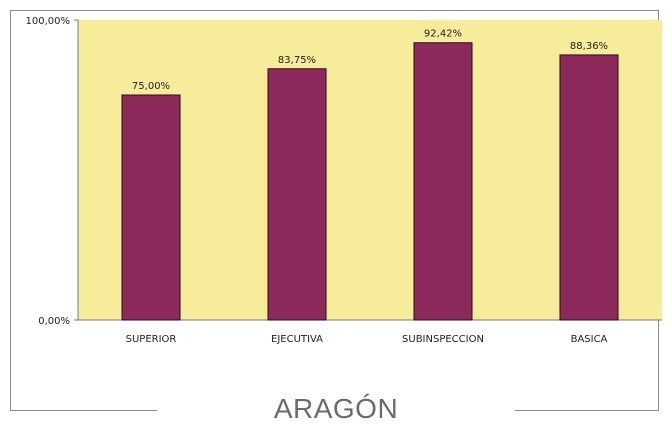 The image size is (672, 430). Describe the element at coordinates (54, 321) in the screenshot. I see `y-tick-label: 0,00%` at that location.